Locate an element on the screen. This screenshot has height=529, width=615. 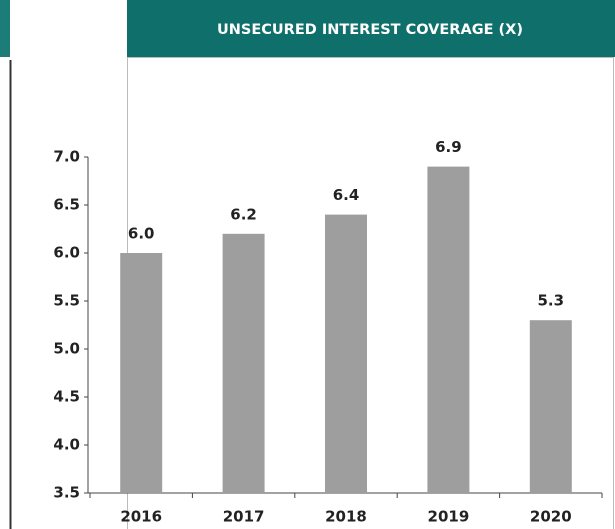
x-tick-label: 2020 is located at coordinates (551, 517).